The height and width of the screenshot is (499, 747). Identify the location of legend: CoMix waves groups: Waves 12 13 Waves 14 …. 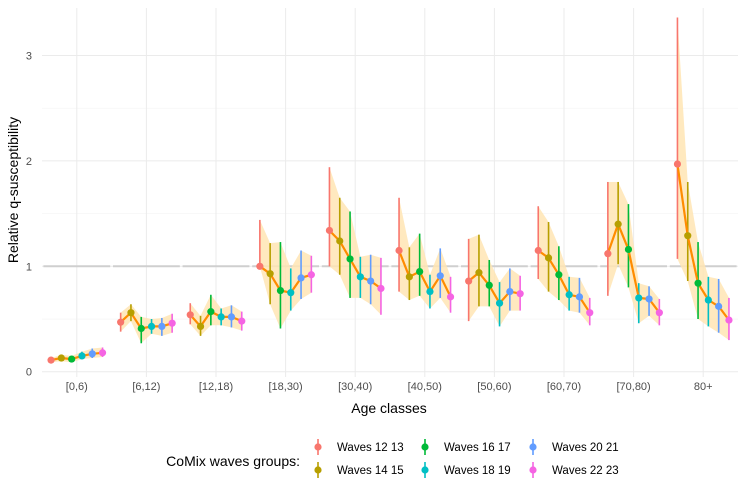
(392, 458).